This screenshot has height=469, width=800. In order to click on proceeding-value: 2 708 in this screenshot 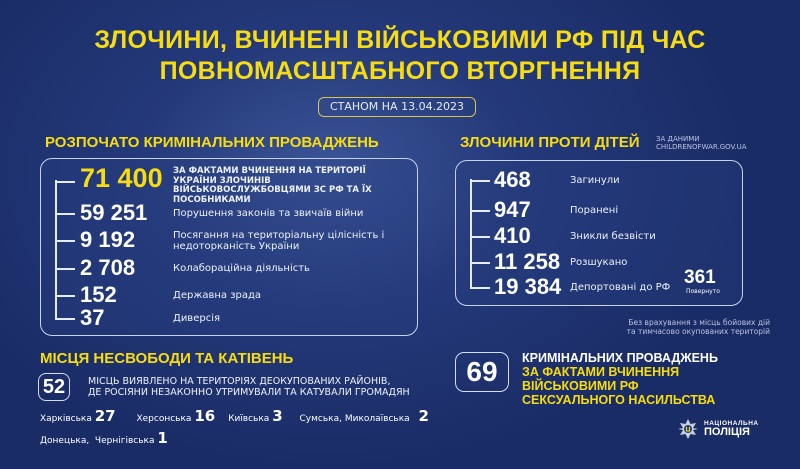, I will do `click(108, 267)`.